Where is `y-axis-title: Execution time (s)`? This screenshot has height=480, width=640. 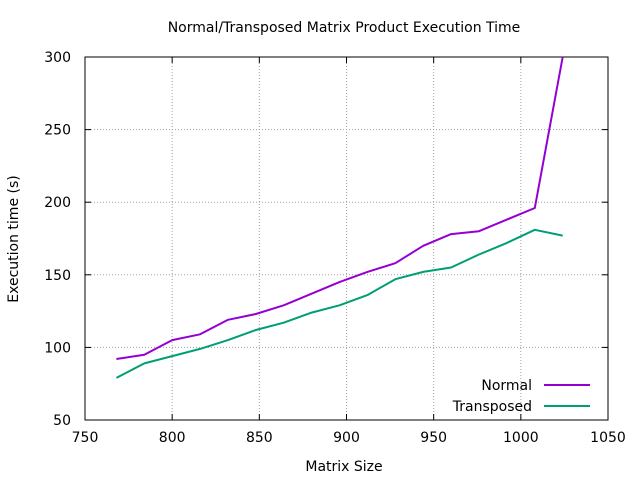 y-axis-title: Execution time (s) is located at coordinates (14, 238).